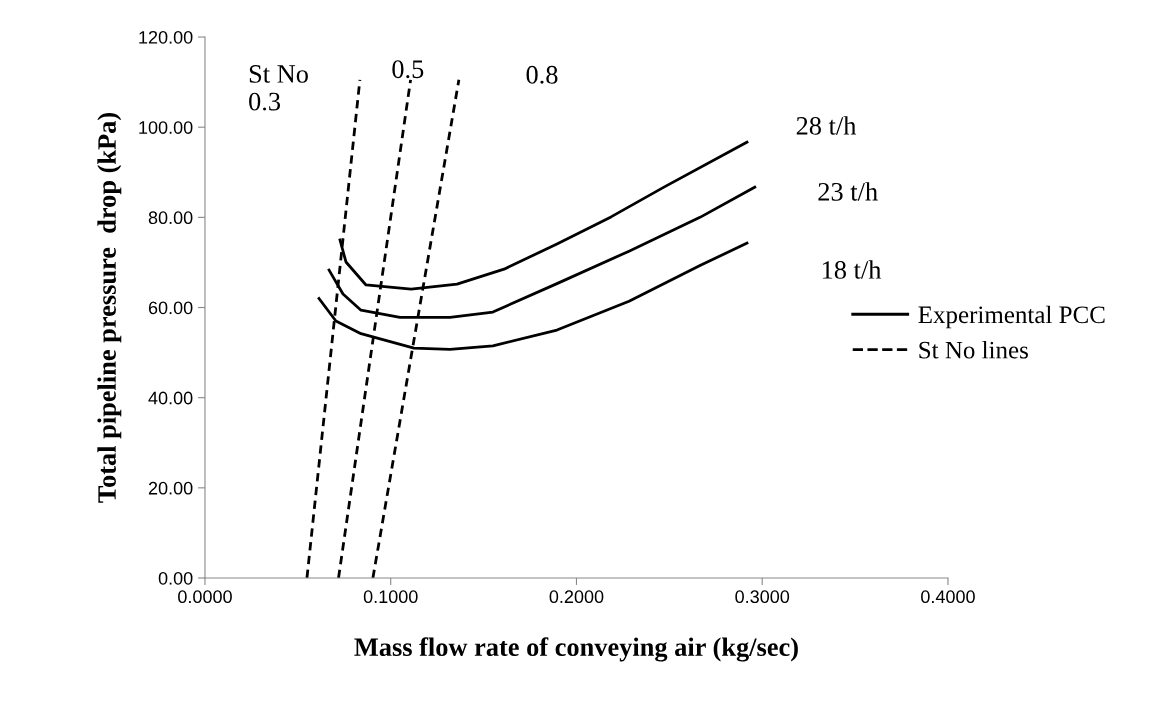  I want to click on y-tick-label: 80.00, so click(170, 218).